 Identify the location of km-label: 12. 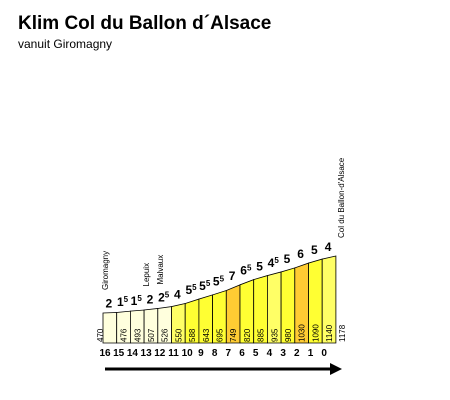
(160, 353).